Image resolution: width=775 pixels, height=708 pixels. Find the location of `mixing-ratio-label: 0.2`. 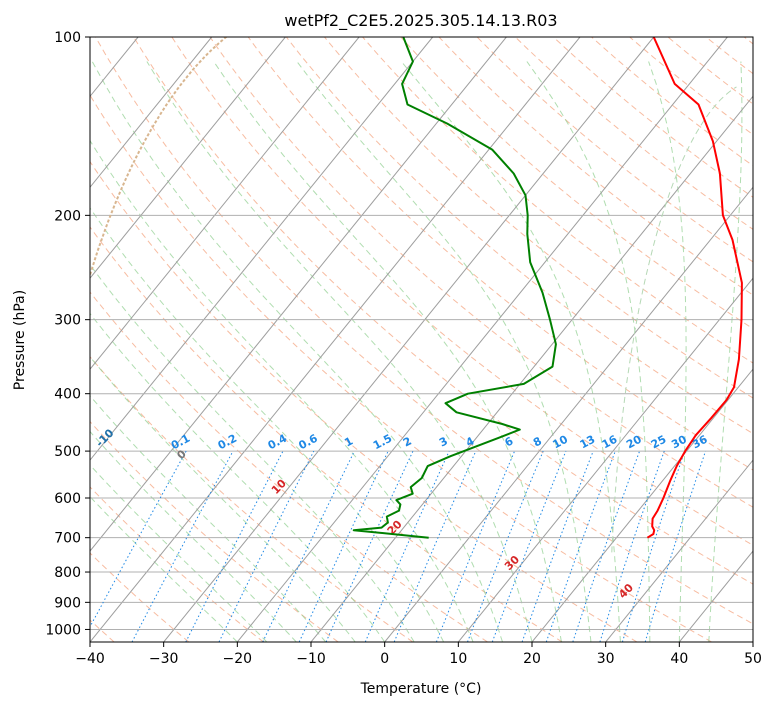

mixing-ratio-label: 0.2 is located at coordinates (227, 442).